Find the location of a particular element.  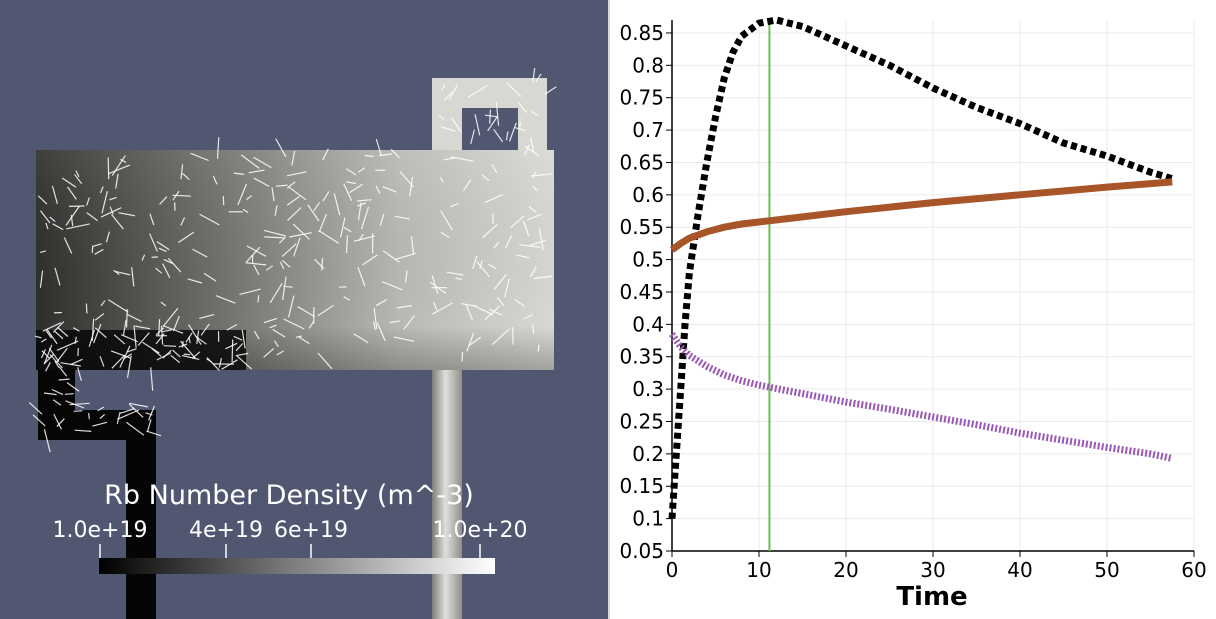

y-tick-label: 0.05 is located at coordinates (641, 551).